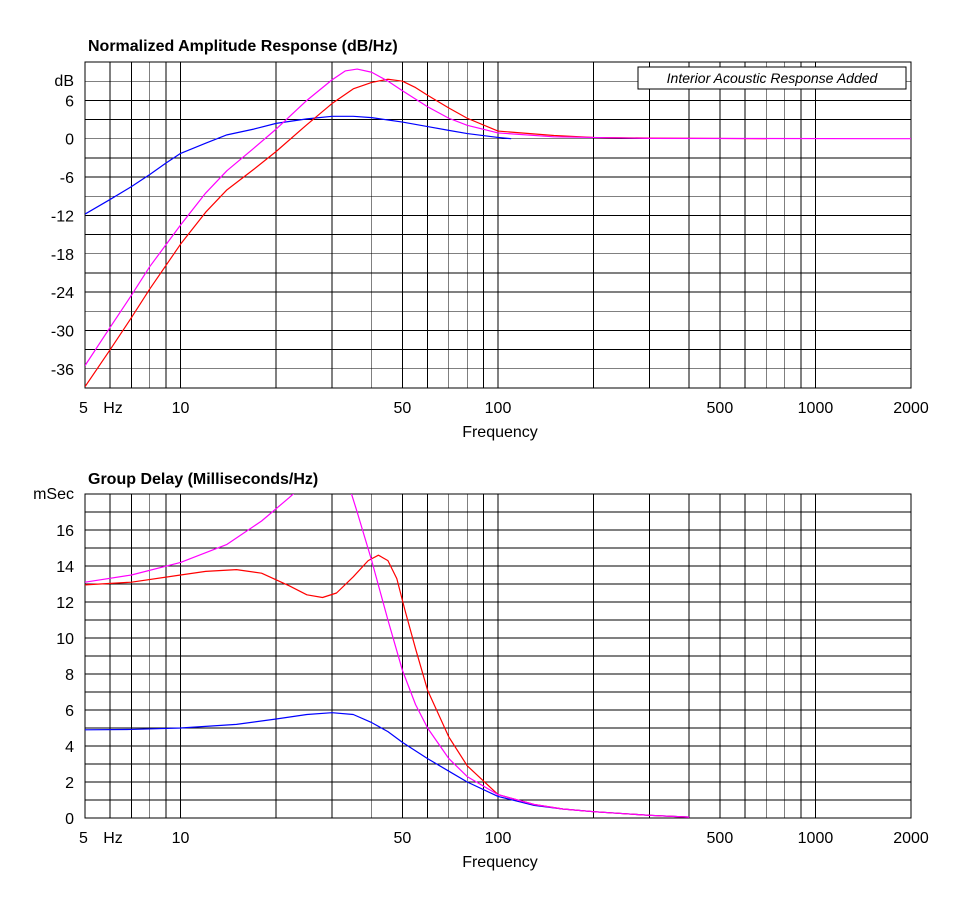  What do you see at coordinates (243, 46) in the screenshot?
I see `chart-title: Normalized Amplitude Response (dB/Hz)` at bounding box center [243, 46].